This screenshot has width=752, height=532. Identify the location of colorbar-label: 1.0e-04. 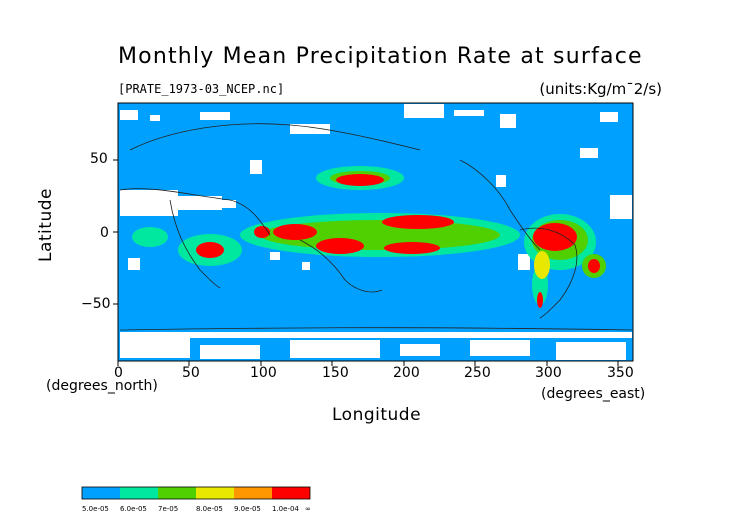
(285, 509).